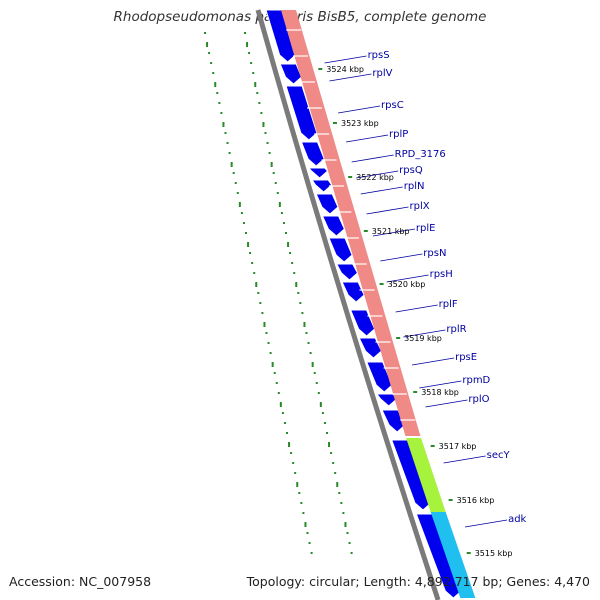 This screenshot has height=600, width=600. I want to click on gene-label: rplN, so click(414, 186).